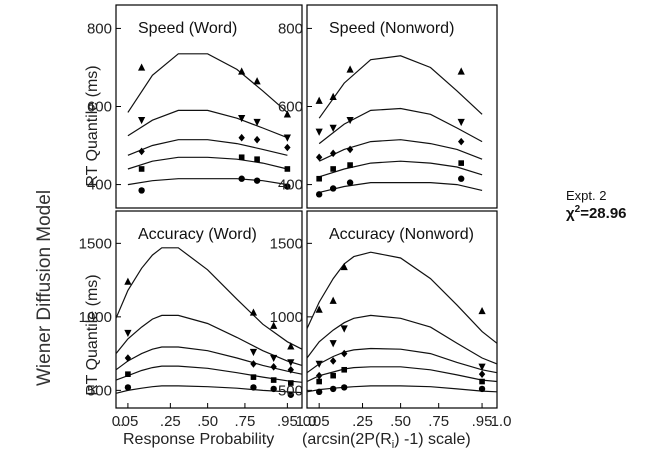 This screenshot has height=452, width=646. I want to click on ylabel-bottom: RT Quantile (ms), so click(92, 334).